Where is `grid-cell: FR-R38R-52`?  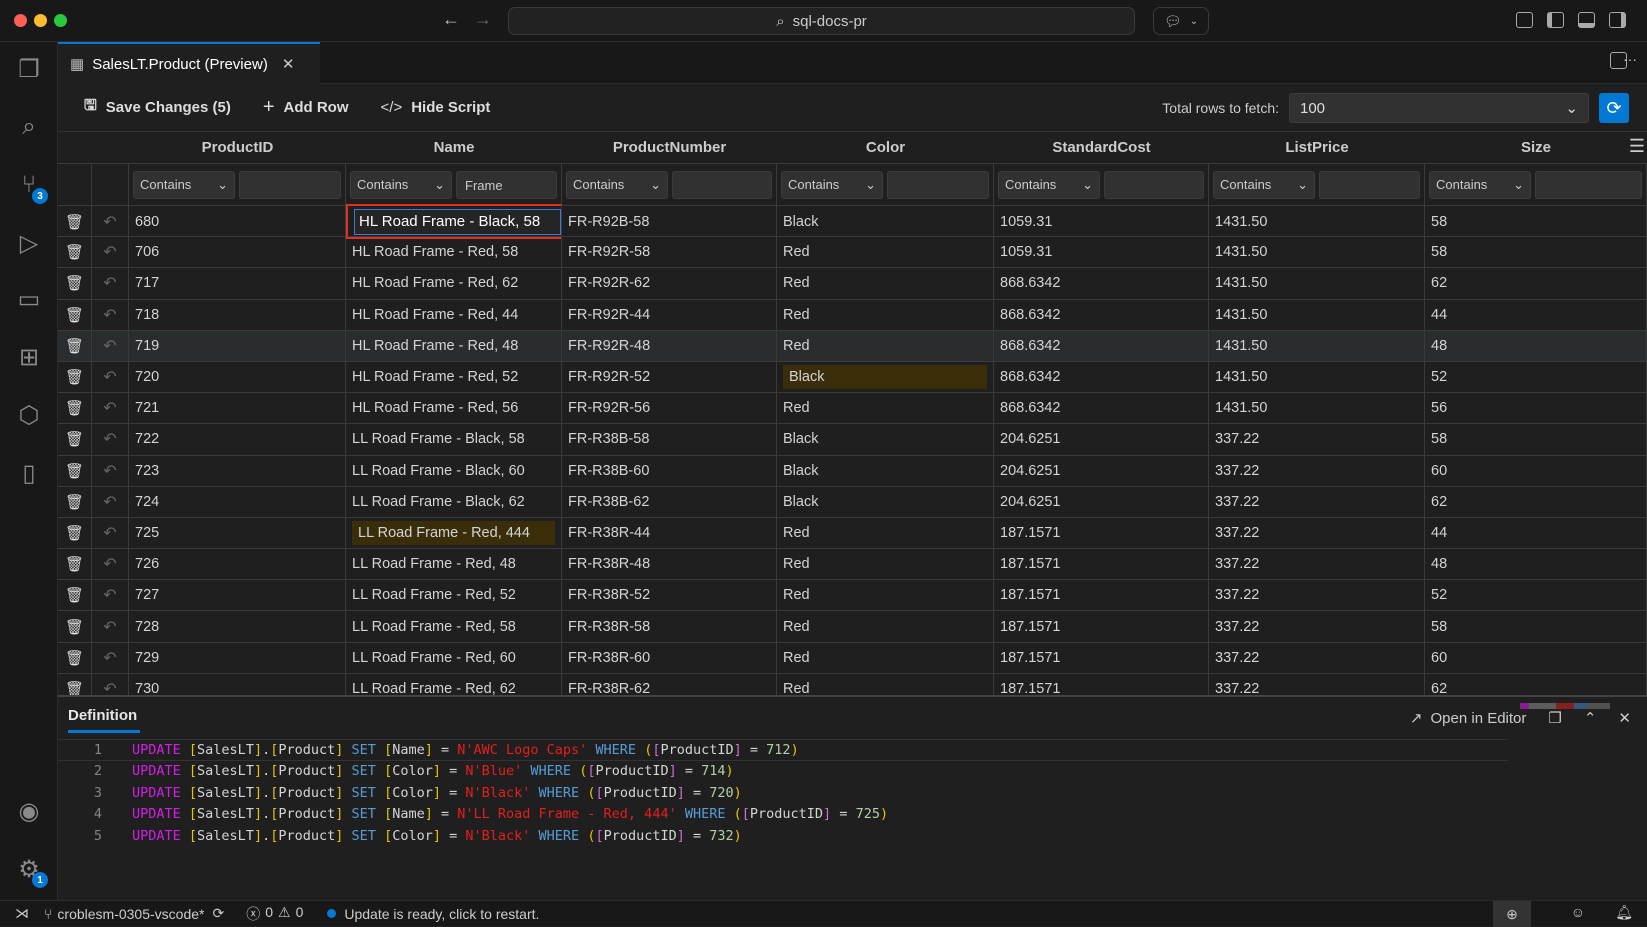 grid-cell: FR-R38R-52 is located at coordinates (669, 595).